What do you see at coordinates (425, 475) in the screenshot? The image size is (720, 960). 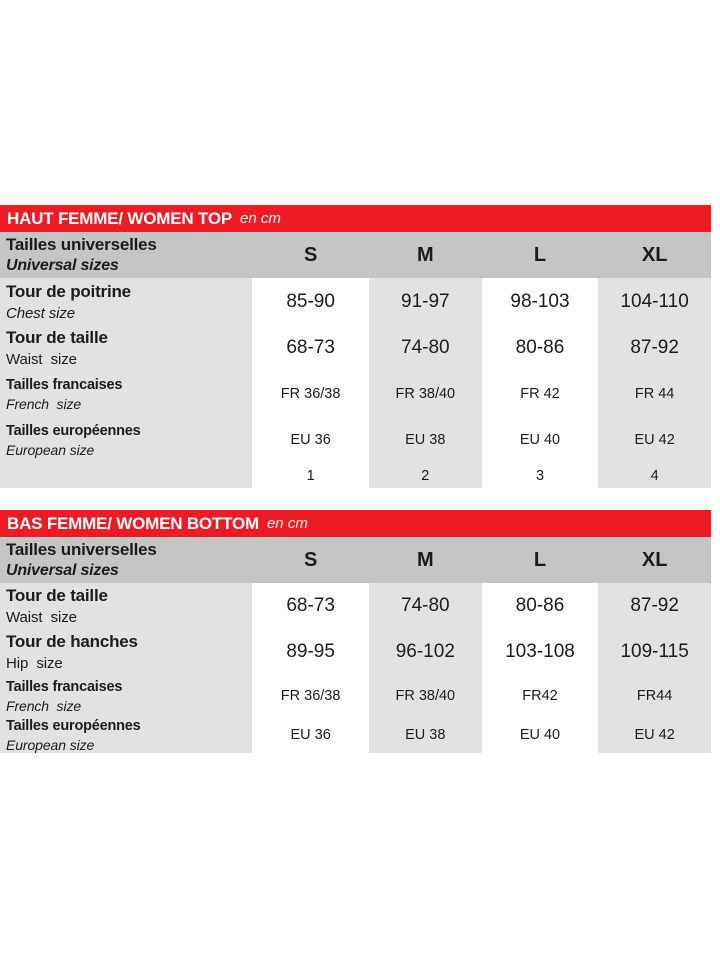 I see `value-cell: 2` at bounding box center [425, 475].